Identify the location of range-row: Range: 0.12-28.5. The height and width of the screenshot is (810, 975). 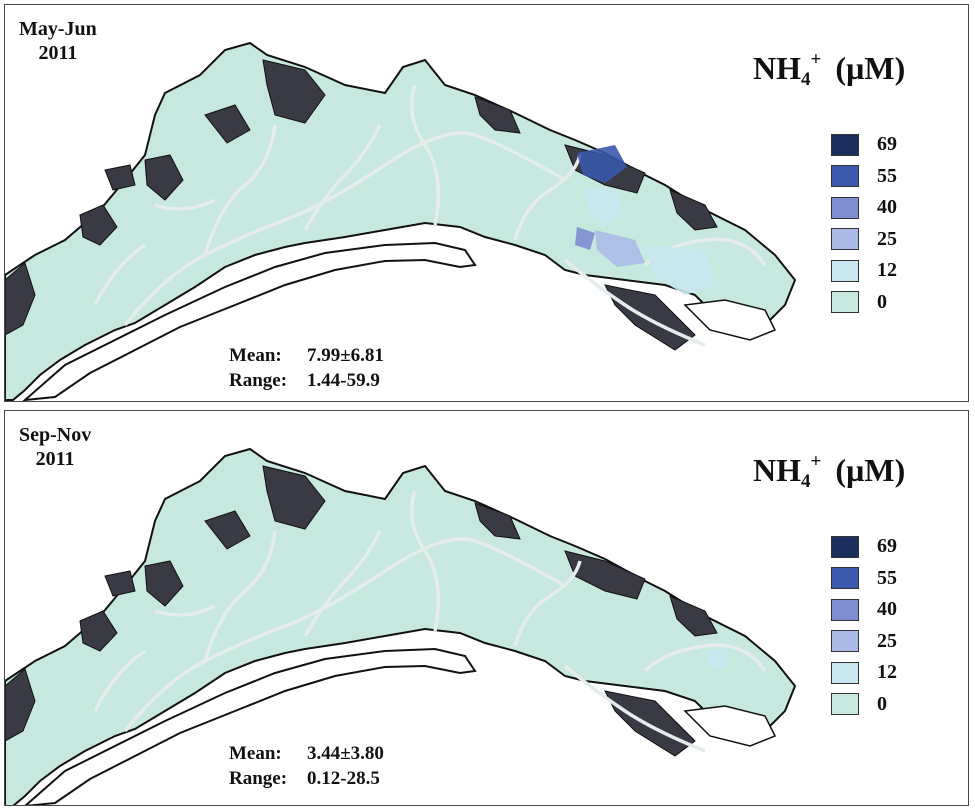
(306, 778).